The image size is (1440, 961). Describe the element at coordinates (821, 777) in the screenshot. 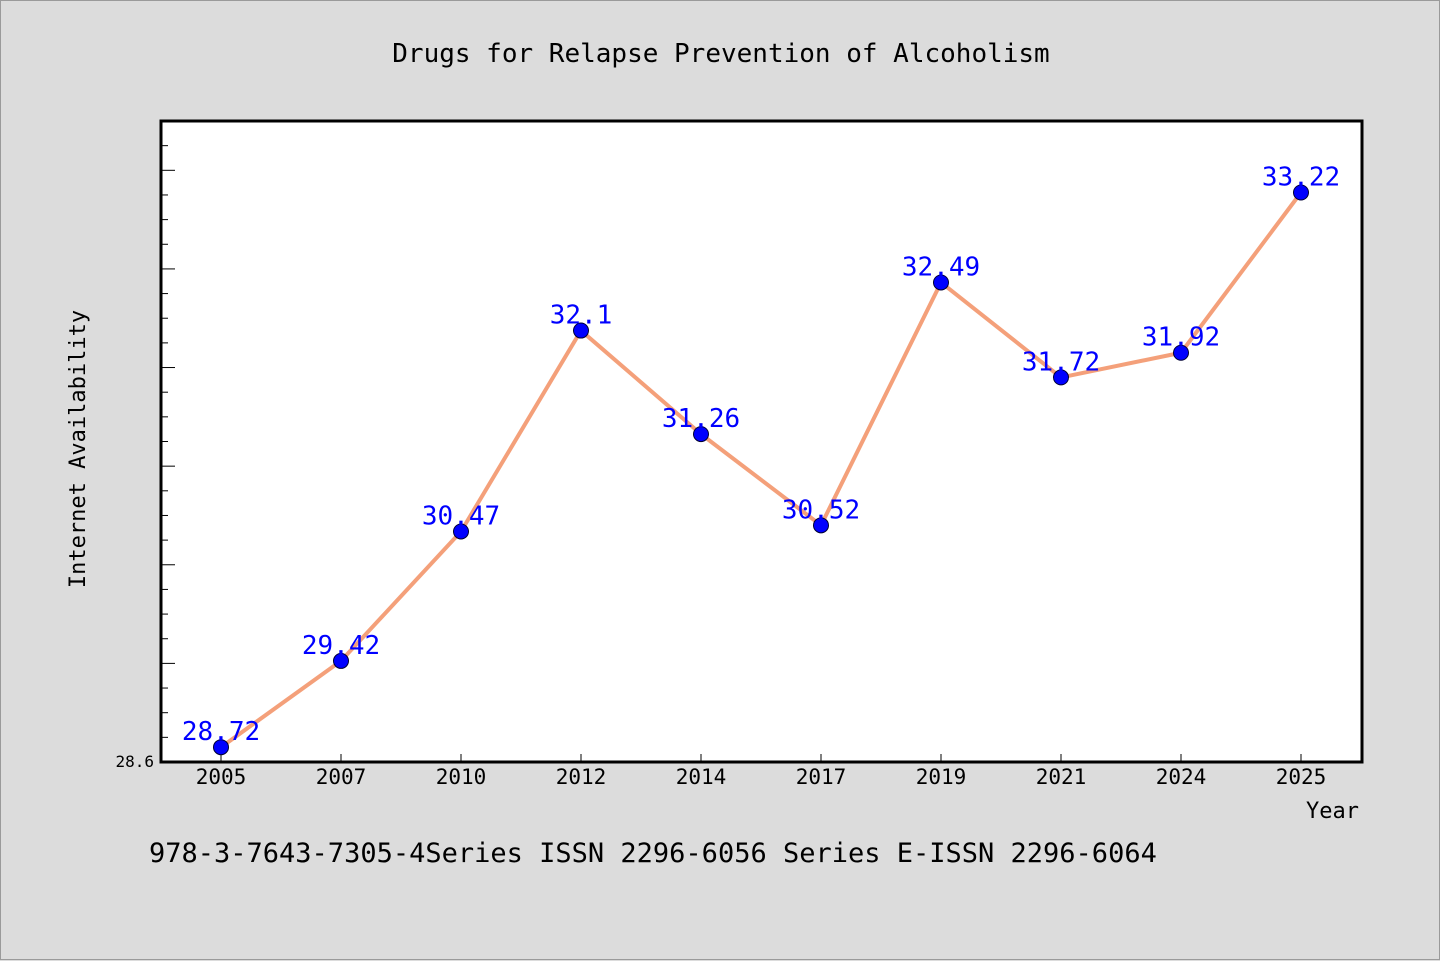

I see `x-tick-label: 2017` at that location.